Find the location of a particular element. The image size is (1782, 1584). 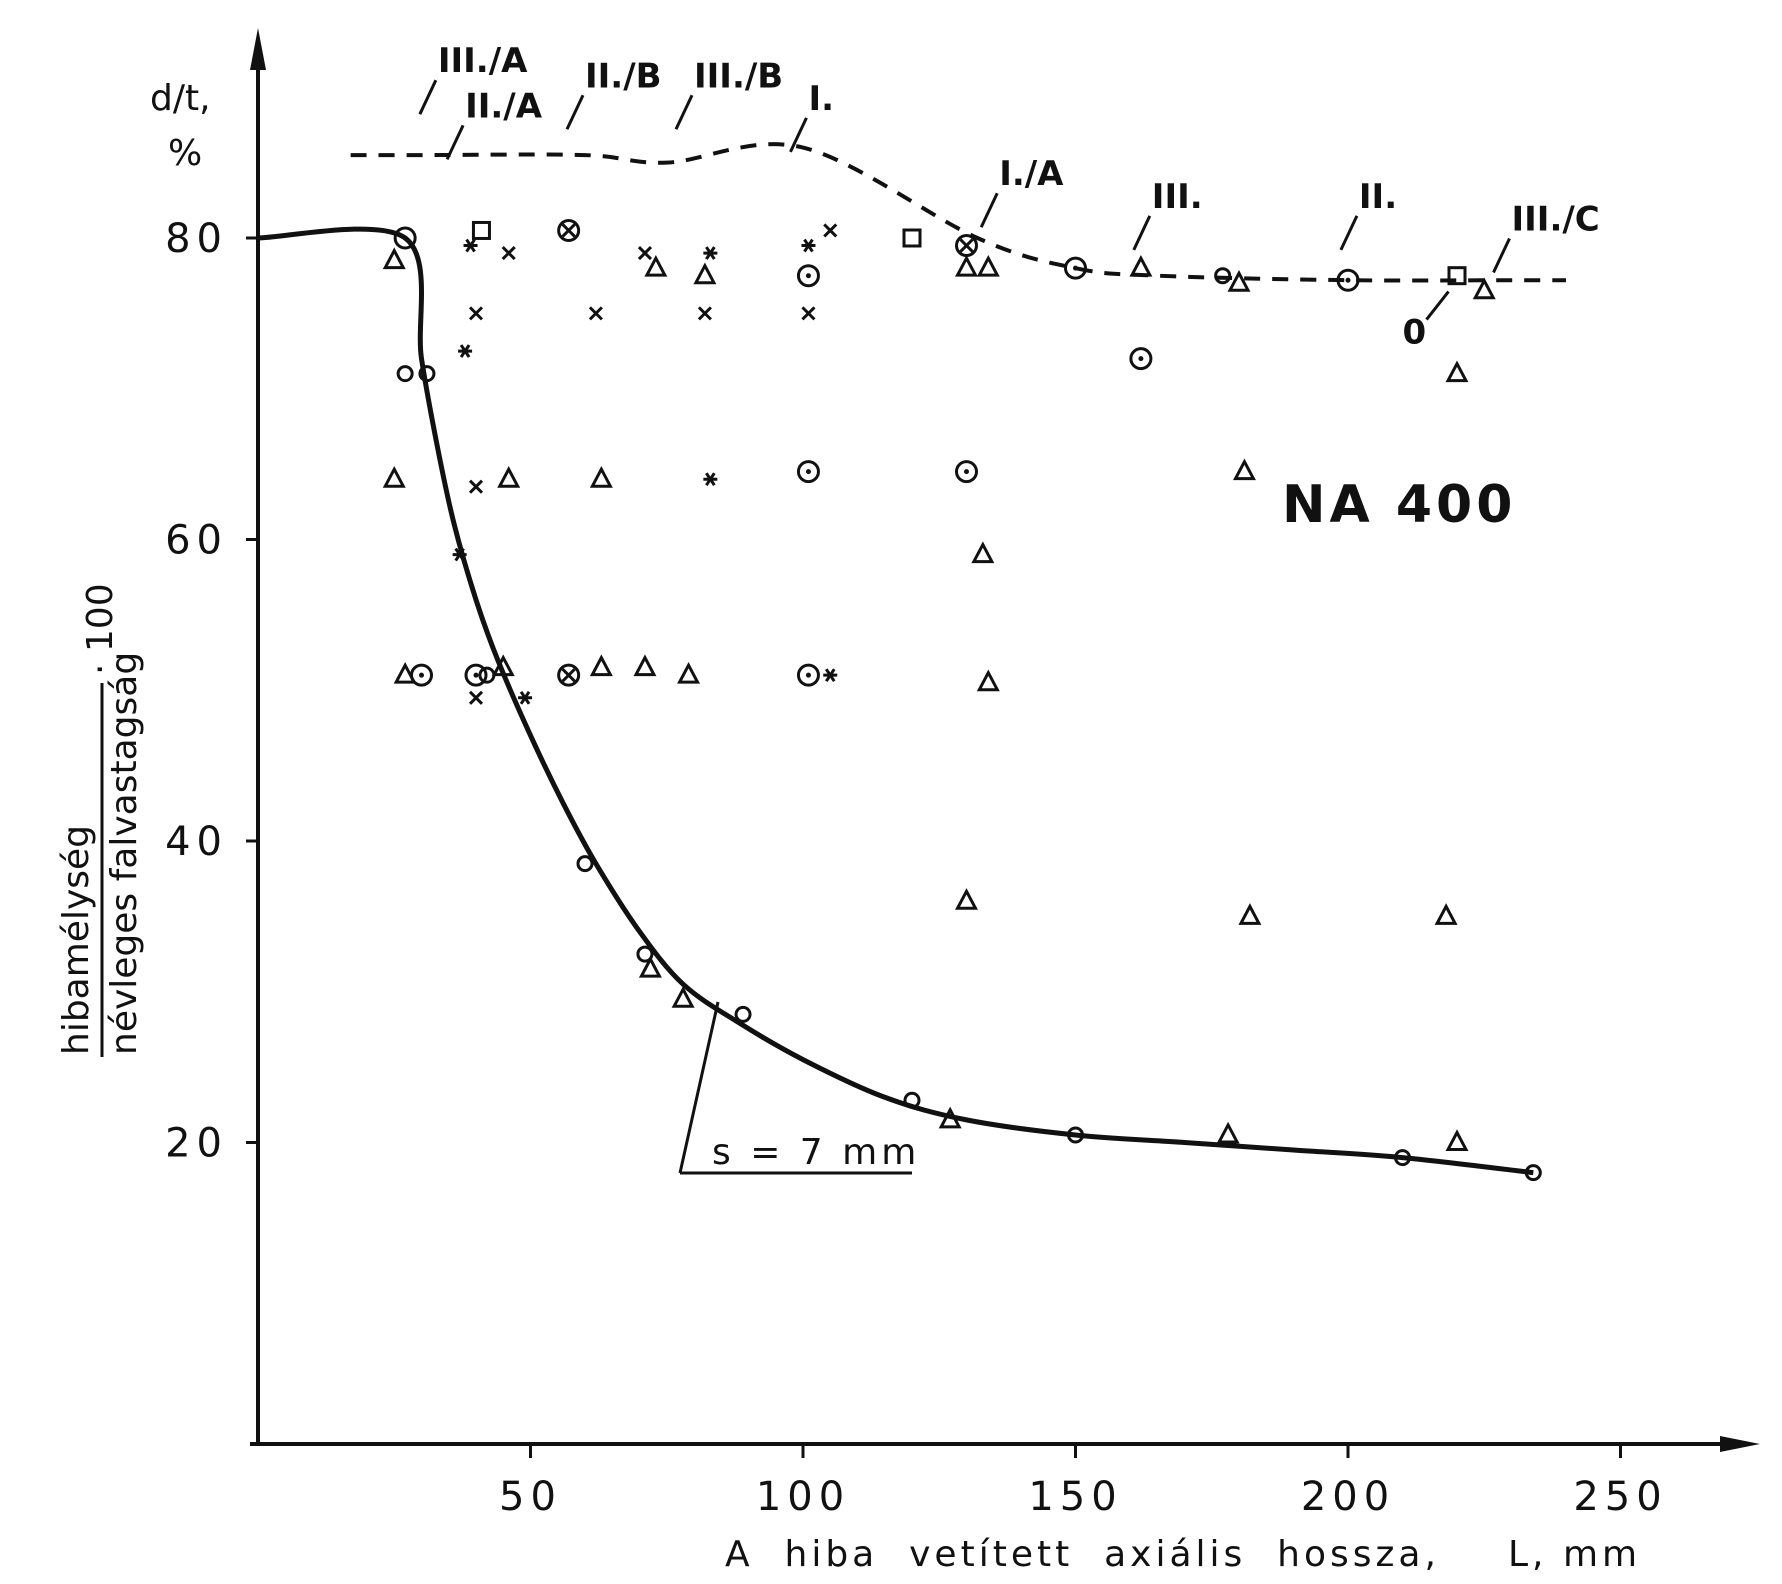

y-axis-factor: · 100 is located at coordinates (100, 629).